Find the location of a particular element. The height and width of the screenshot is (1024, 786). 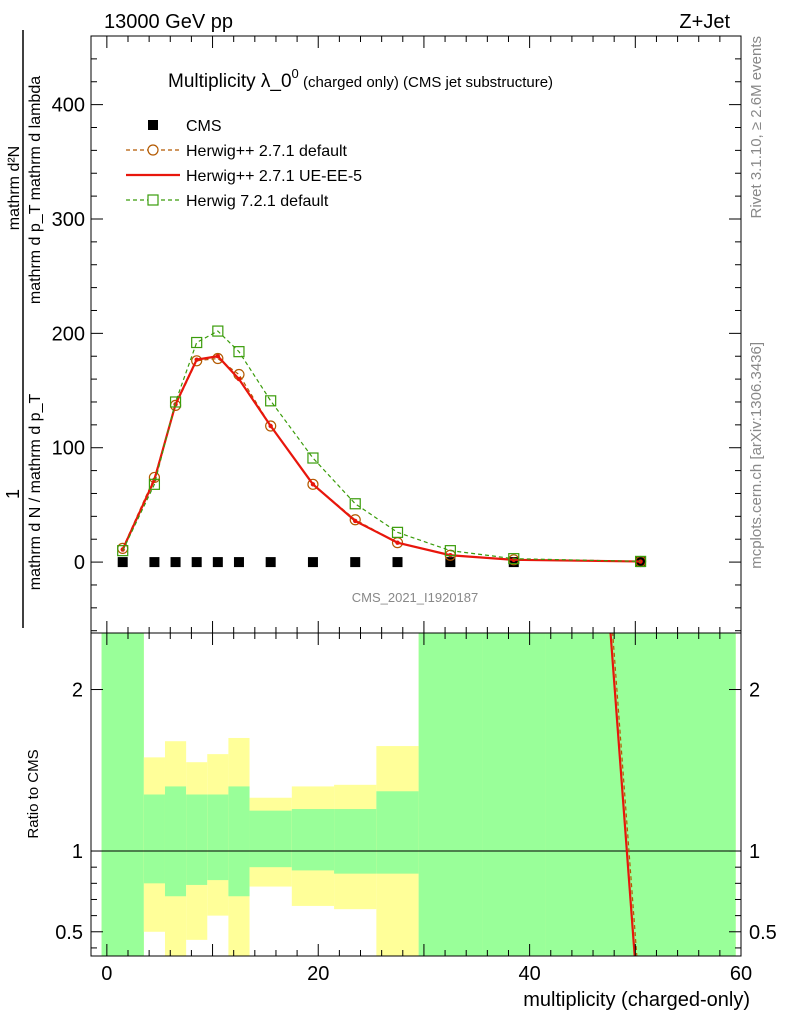

y-label-numerator: 1 is located at coordinates (13, 494).